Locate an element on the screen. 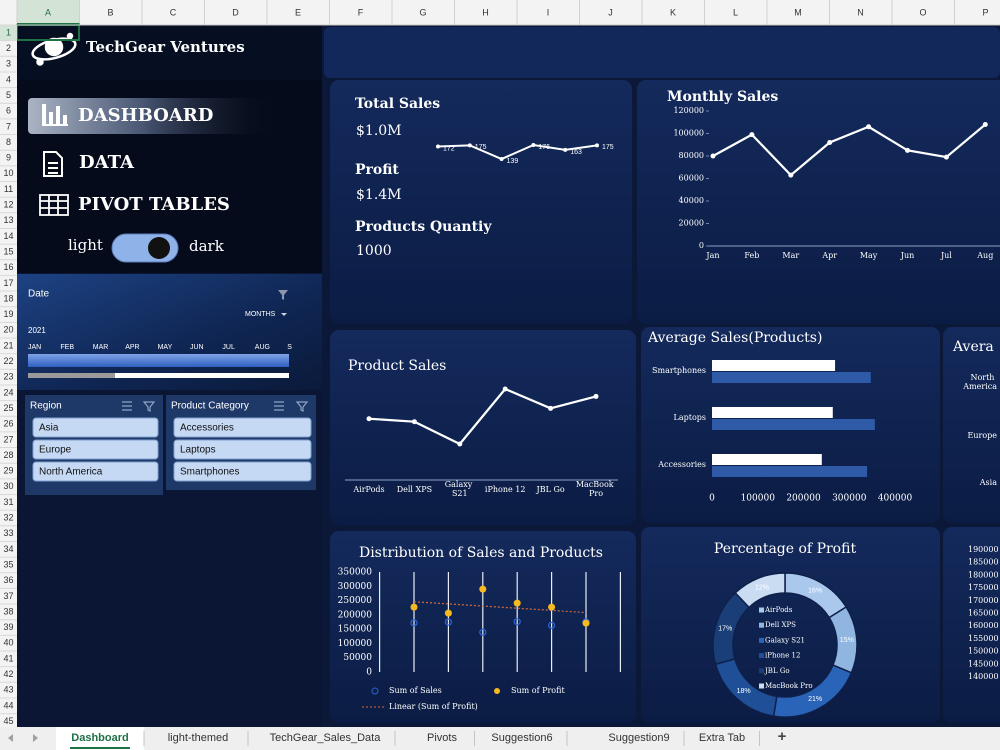 The width and height of the screenshot is (1000, 750). slicer-item-label: Laptops is located at coordinates (198, 450).